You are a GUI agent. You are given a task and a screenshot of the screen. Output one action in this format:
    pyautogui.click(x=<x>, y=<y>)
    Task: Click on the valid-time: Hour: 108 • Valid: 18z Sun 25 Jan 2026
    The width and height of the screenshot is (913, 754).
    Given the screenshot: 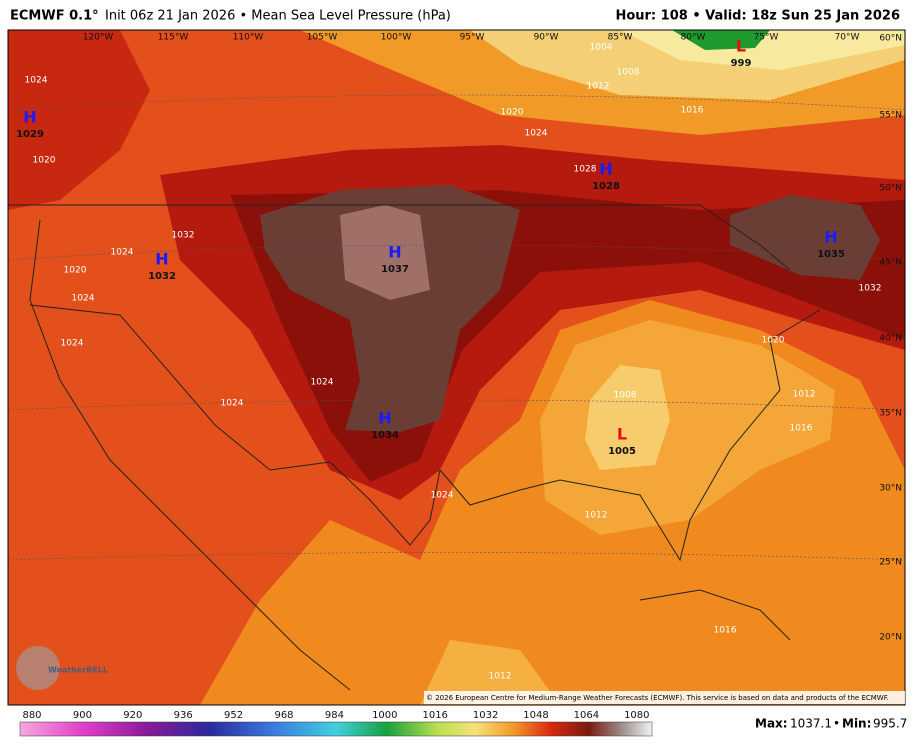 What is the action you would take?
    pyautogui.click(x=757, y=16)
    